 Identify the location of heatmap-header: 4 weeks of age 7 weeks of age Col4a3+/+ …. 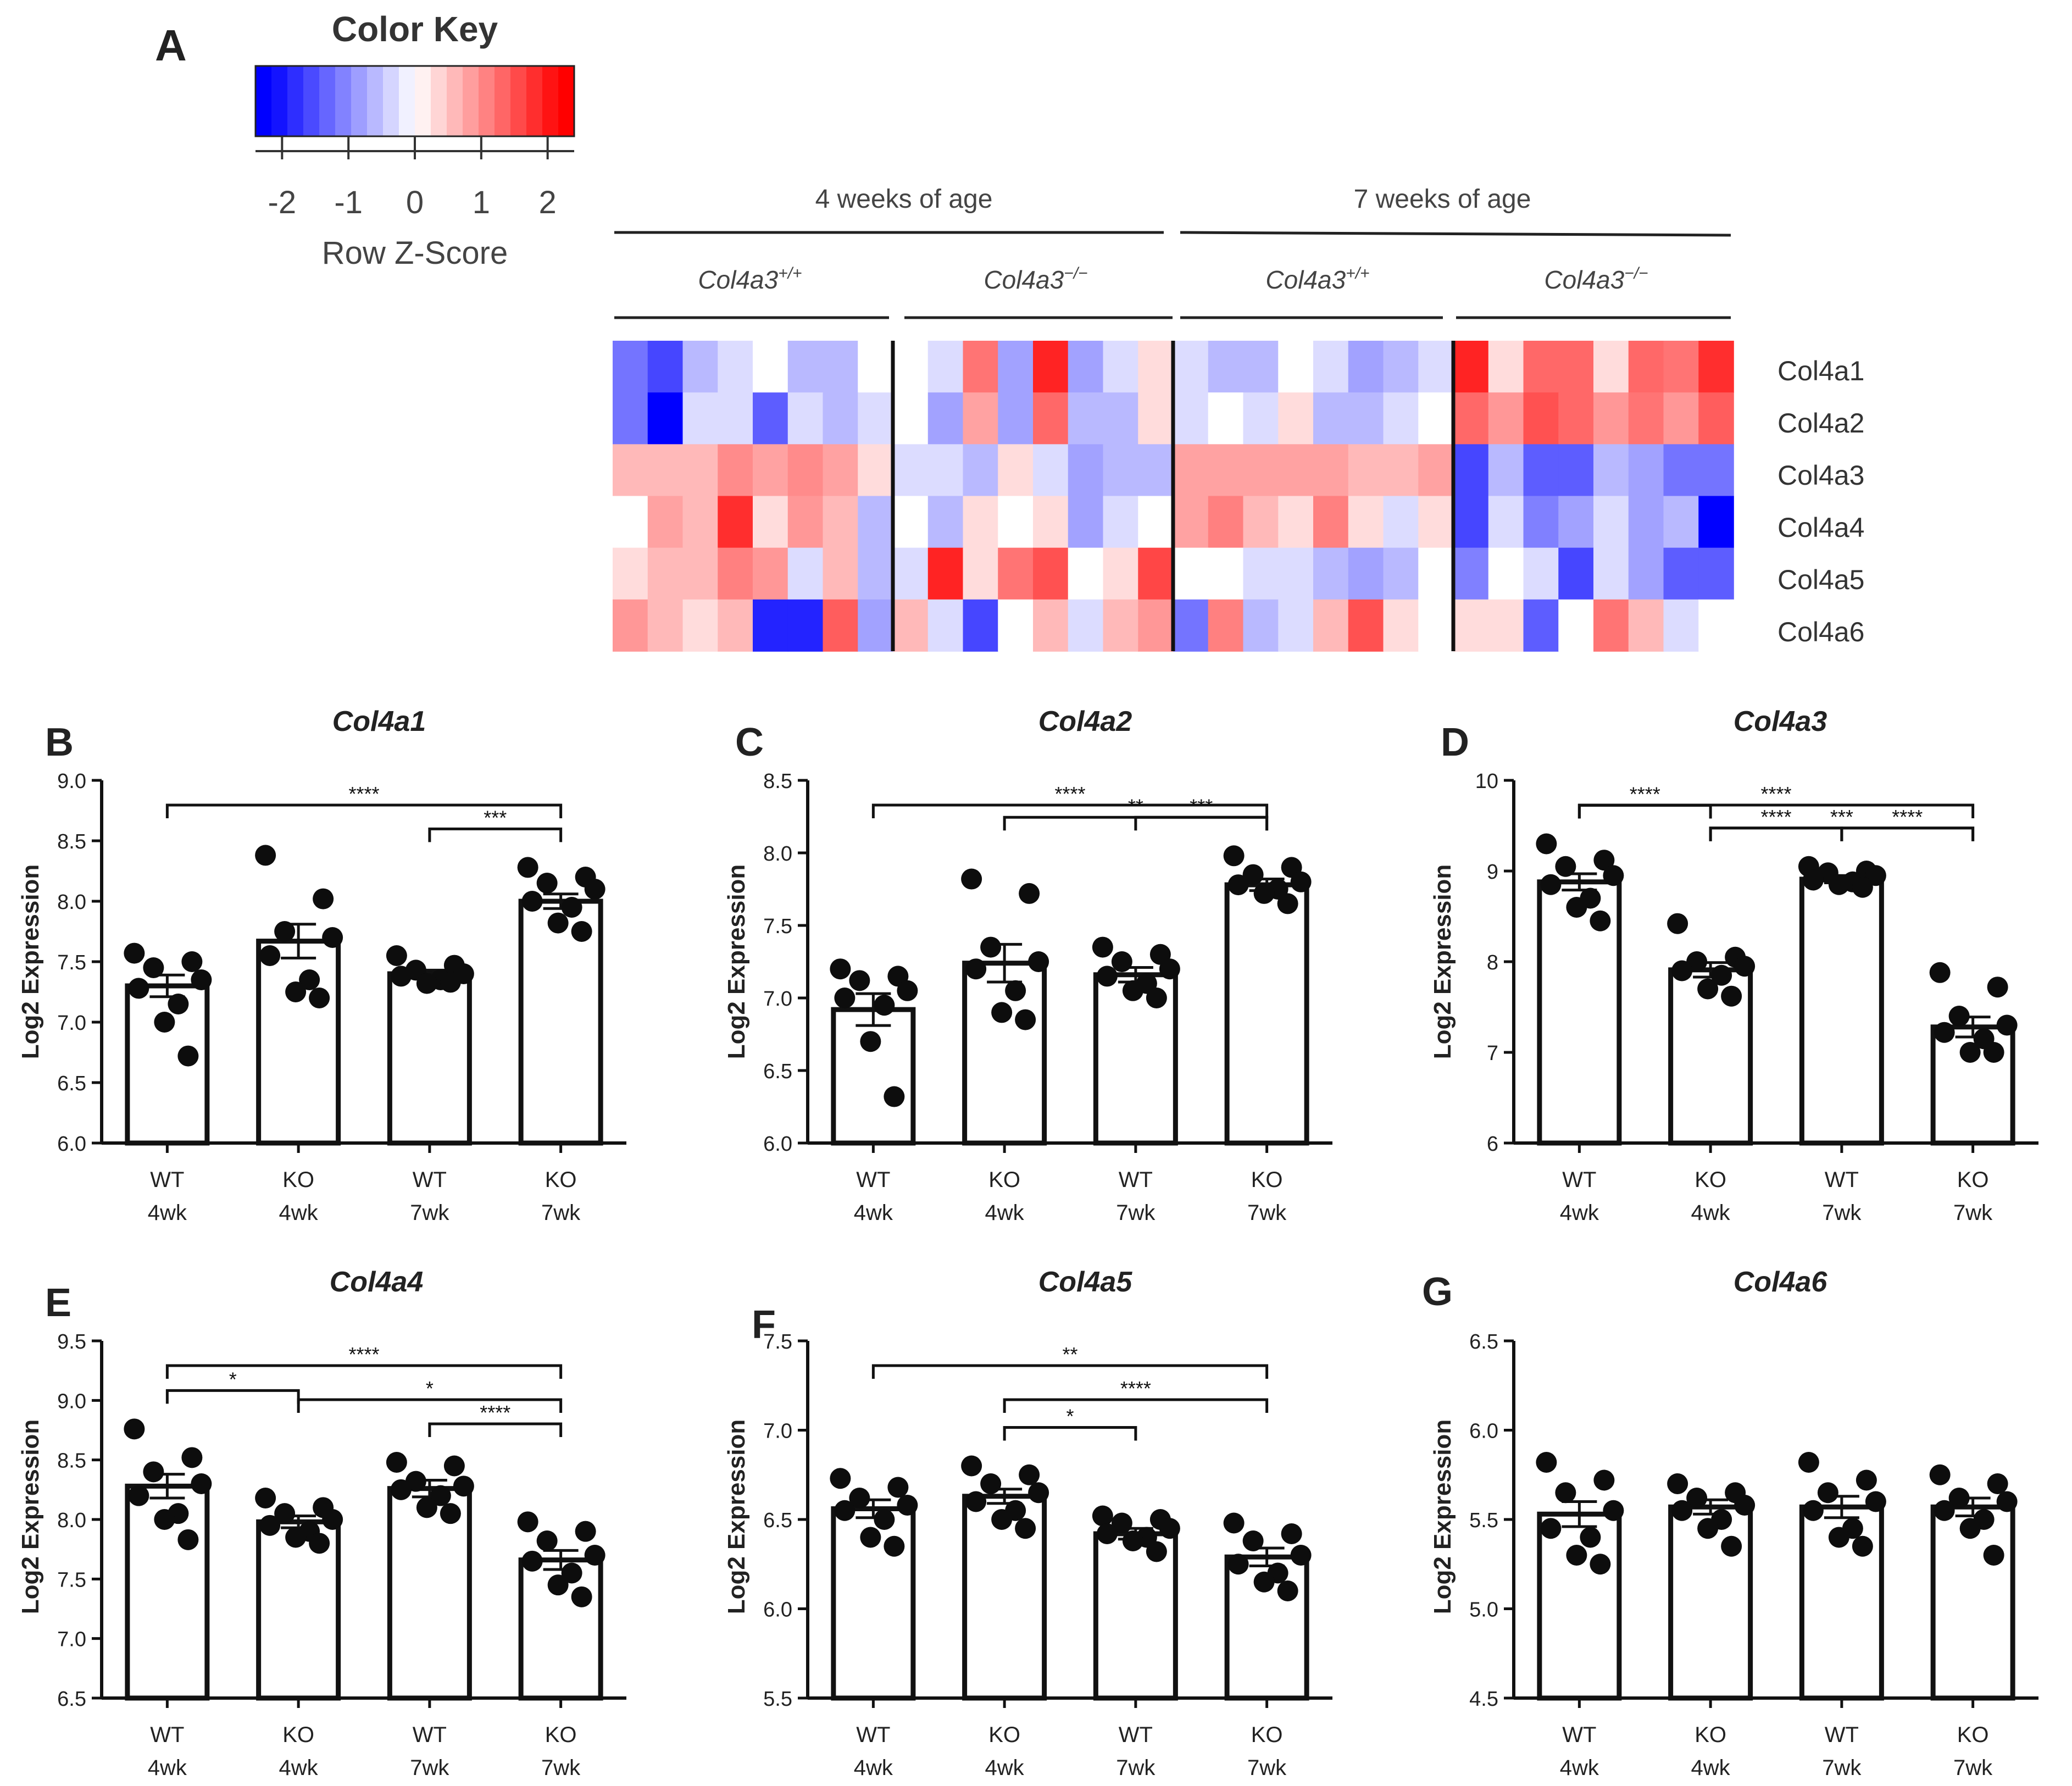
(1173, 252).